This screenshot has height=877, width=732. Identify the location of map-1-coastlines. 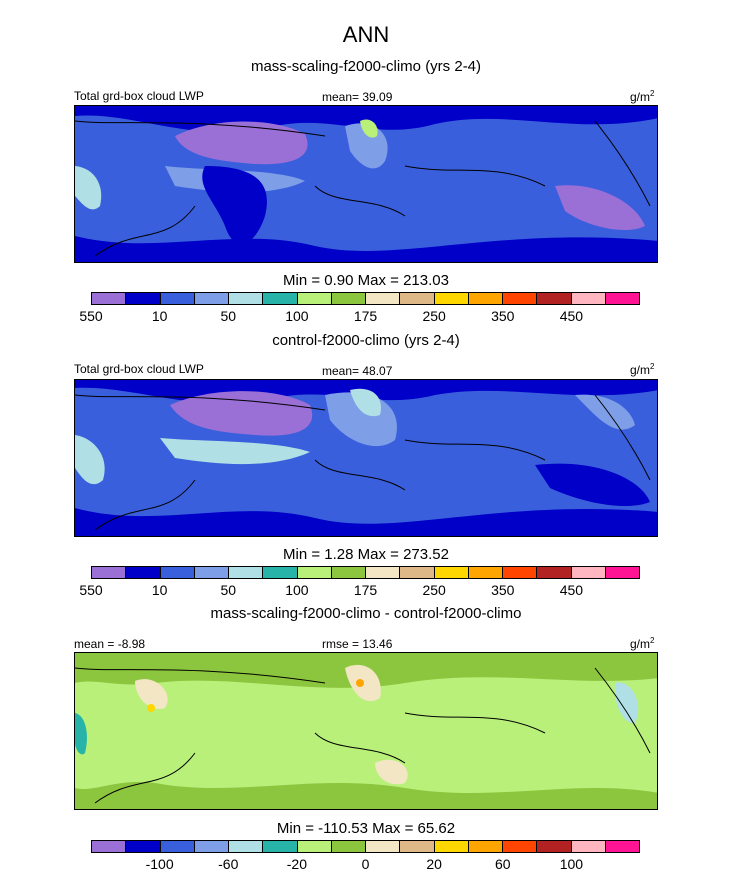
(363, 188).